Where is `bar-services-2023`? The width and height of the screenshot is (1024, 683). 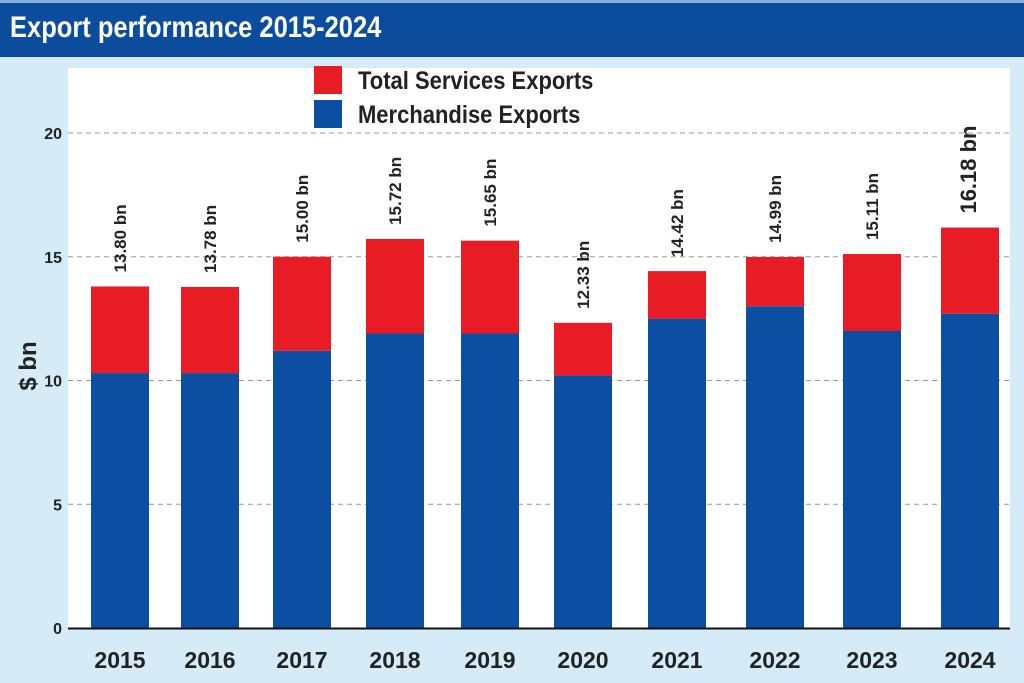 bar-services-2023 is located at coordinates (872, 292).